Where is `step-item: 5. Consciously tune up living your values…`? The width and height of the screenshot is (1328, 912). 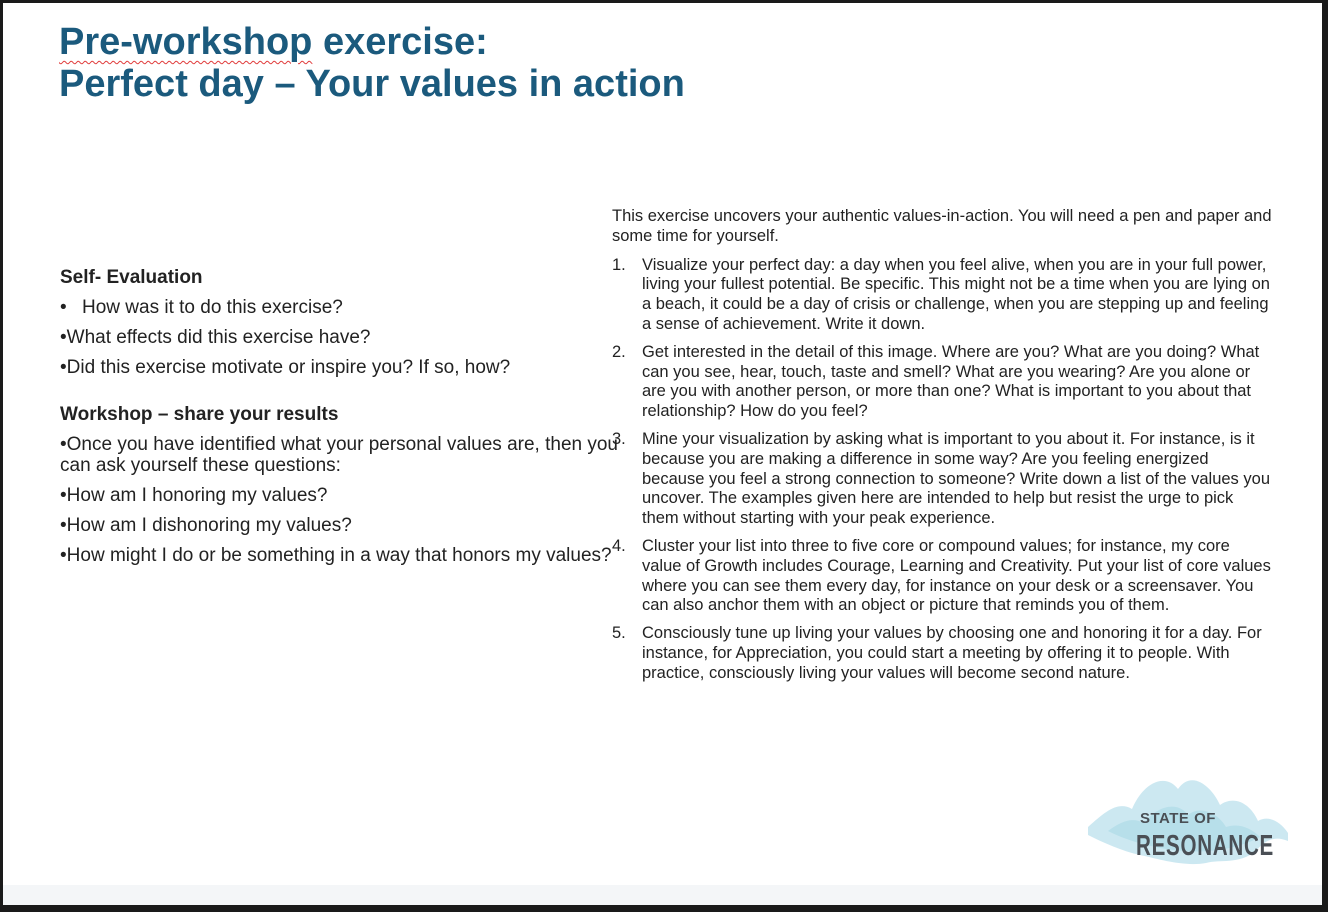 step-item: 5. Consciously tune up living your values… is located at coordinates (937, 653).